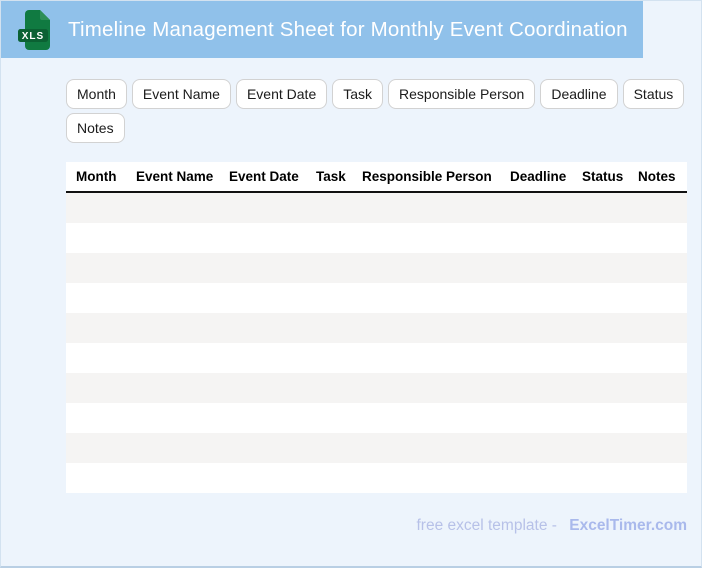 The width and height of the screenshot is (702, 568). What do you see at coordinates (657, 177) in the screenshot?
I see `column-header-notes: Notes` at bounding box center [657, 177].